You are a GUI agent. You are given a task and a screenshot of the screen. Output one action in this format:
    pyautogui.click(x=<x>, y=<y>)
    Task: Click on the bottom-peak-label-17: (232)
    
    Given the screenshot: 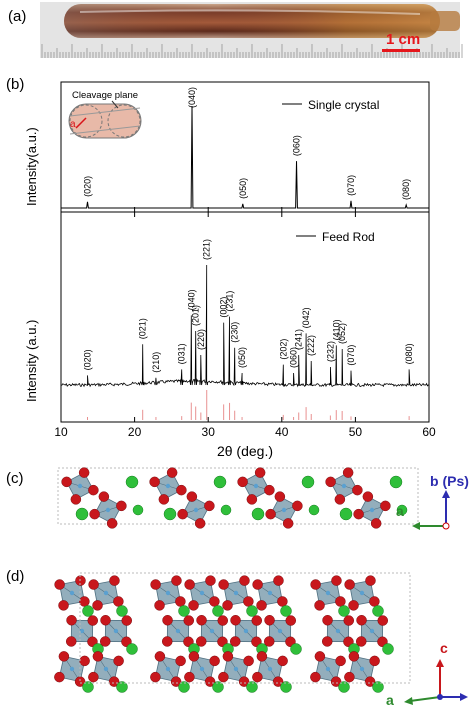 What is the action you would take?
    pyautogui.click(x=330, y=351)
    